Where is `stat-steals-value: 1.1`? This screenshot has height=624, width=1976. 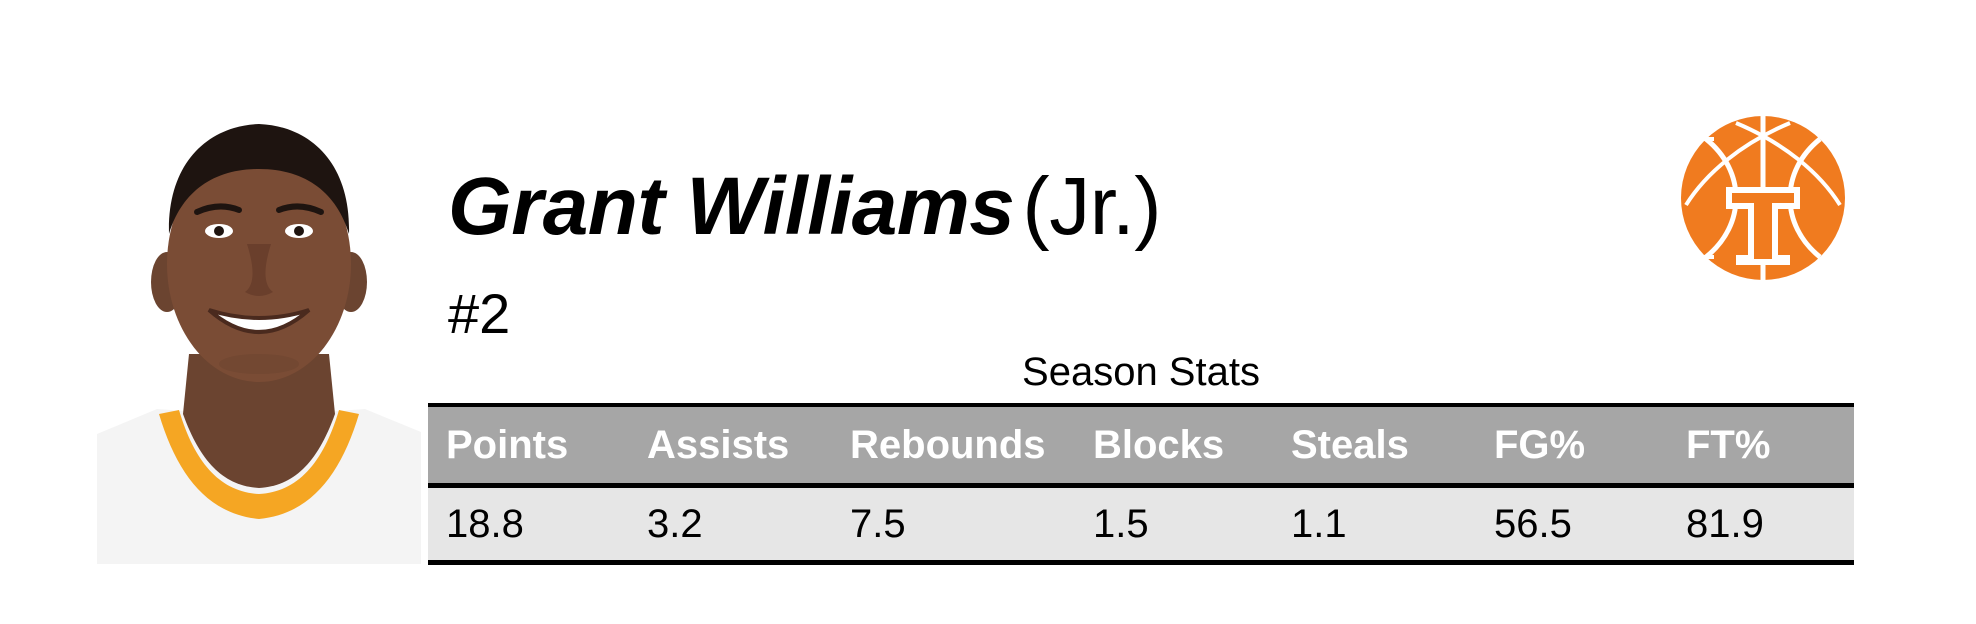 stat-steals-value: 1.1 is located at coordinates (1374, 525).